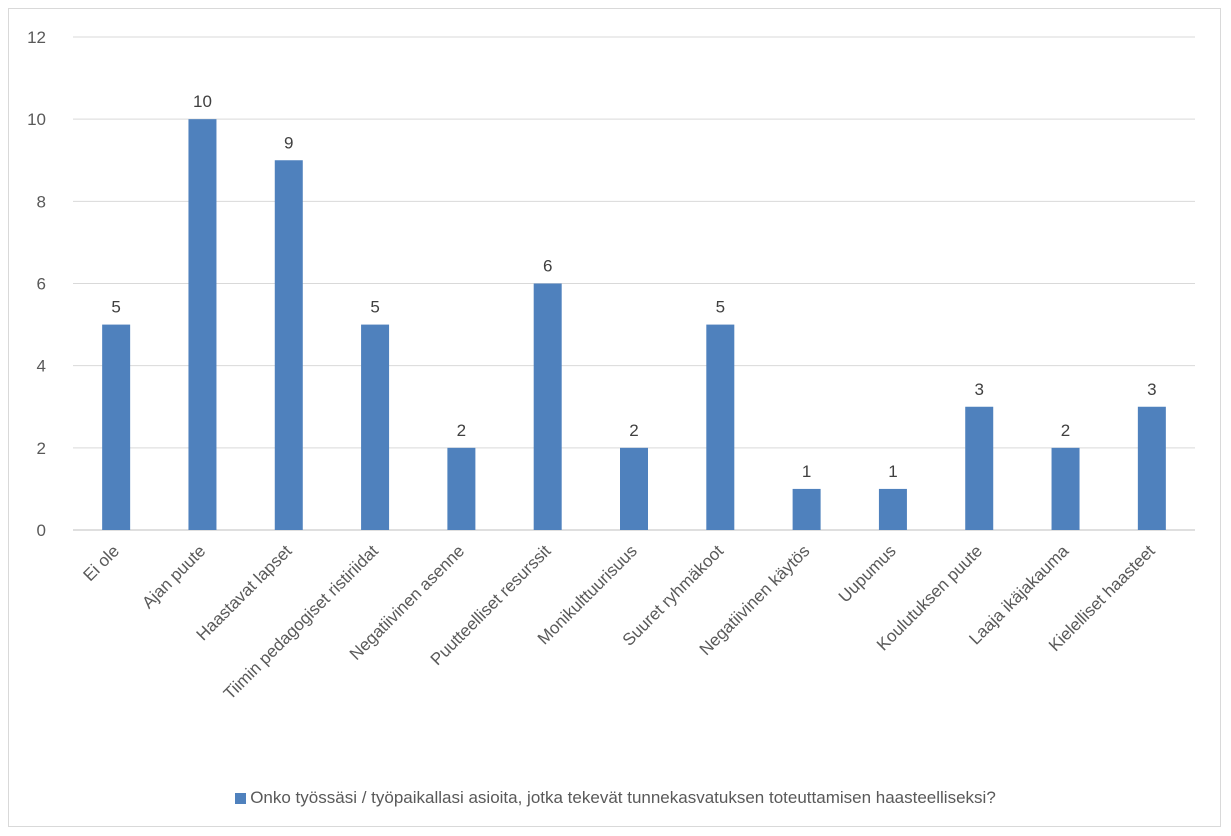 This screenshot has height=836, width=1231. What do you see at coordinates (36, 119) in the screenshot?
I see `y-tick-label: 10` at bounding box center [36, 119].